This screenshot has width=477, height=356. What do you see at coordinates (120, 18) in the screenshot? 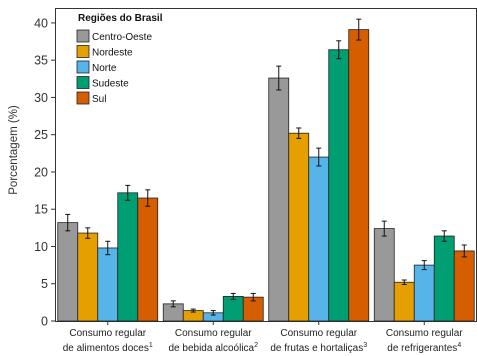
I see `legend-title: Regiões do Brasil` at bounding box center [120, 18].